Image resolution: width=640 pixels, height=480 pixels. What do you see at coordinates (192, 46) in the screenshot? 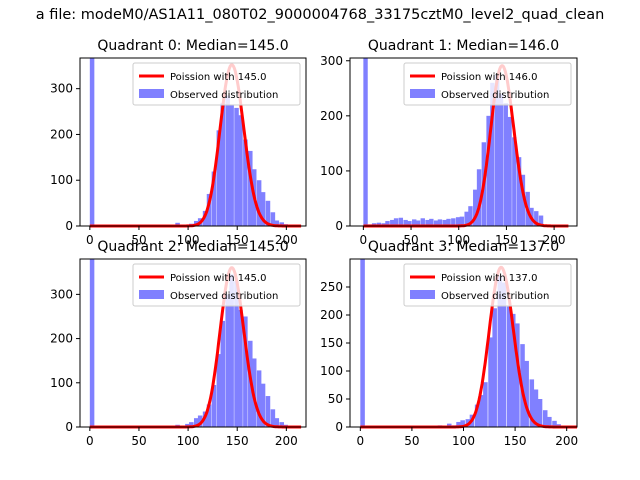
I see `quadrant-title: Quadrant 0: Median=145.0` at bounding box center [192, 46].